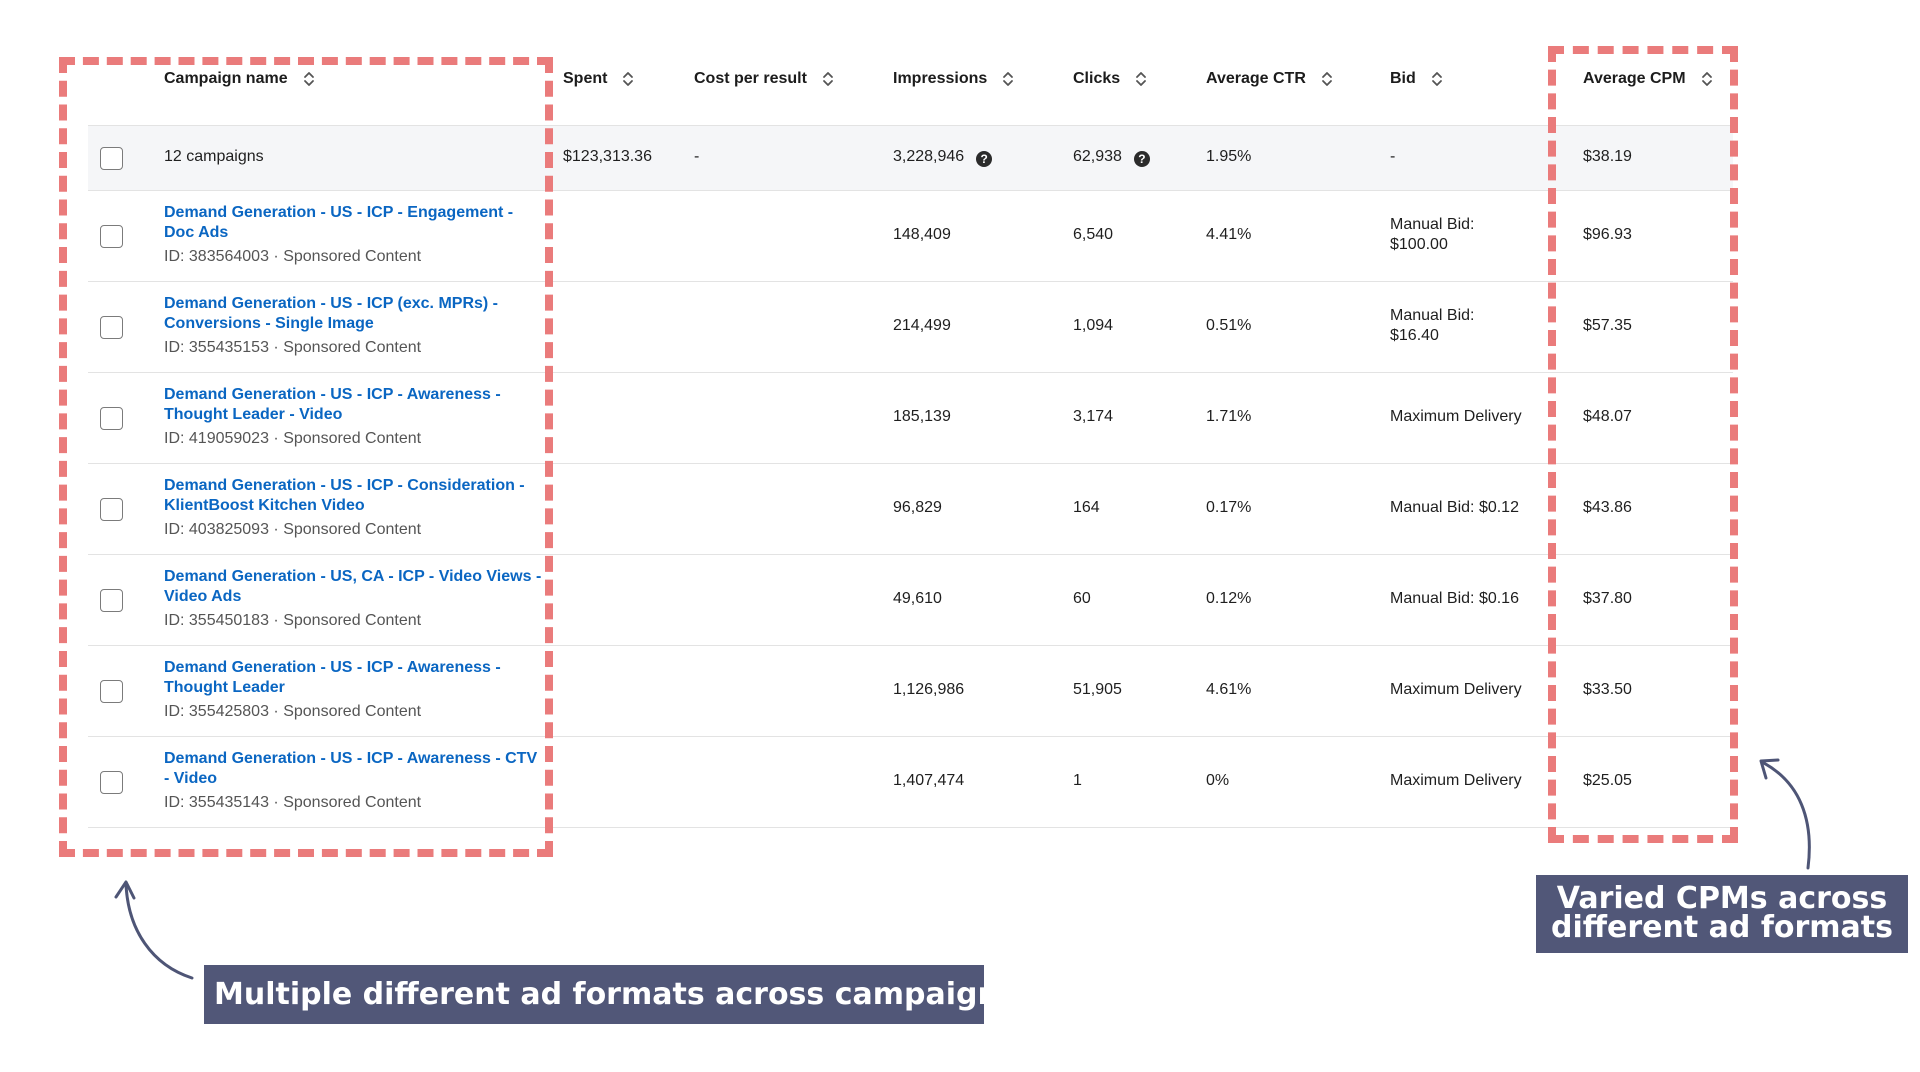  I want to click on header-cost-per-result: Cost per result, so click(764, 79).